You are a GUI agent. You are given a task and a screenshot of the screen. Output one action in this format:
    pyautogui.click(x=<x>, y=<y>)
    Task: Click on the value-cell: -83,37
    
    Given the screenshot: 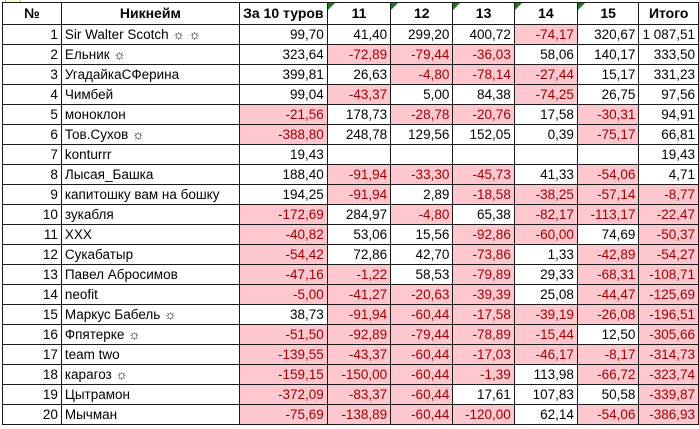 What is the action you would take?
    pyautogui.click(x=359, y=394)
    